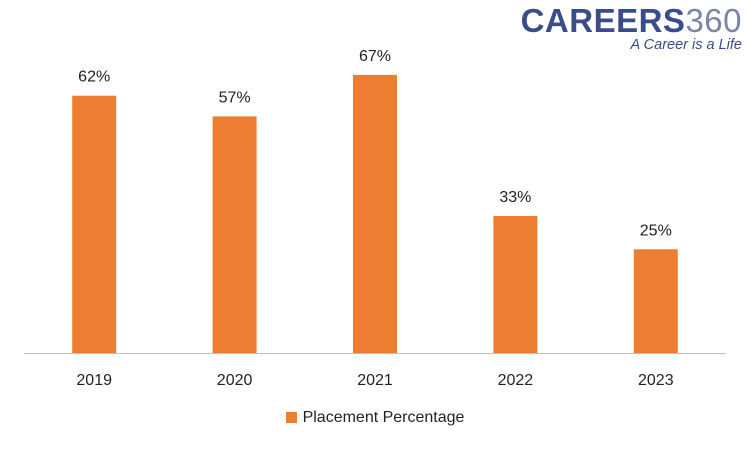  Describe the element at coordinates (235, 97) in the screenshot. I see `data-label-2020: 57%` at that location.